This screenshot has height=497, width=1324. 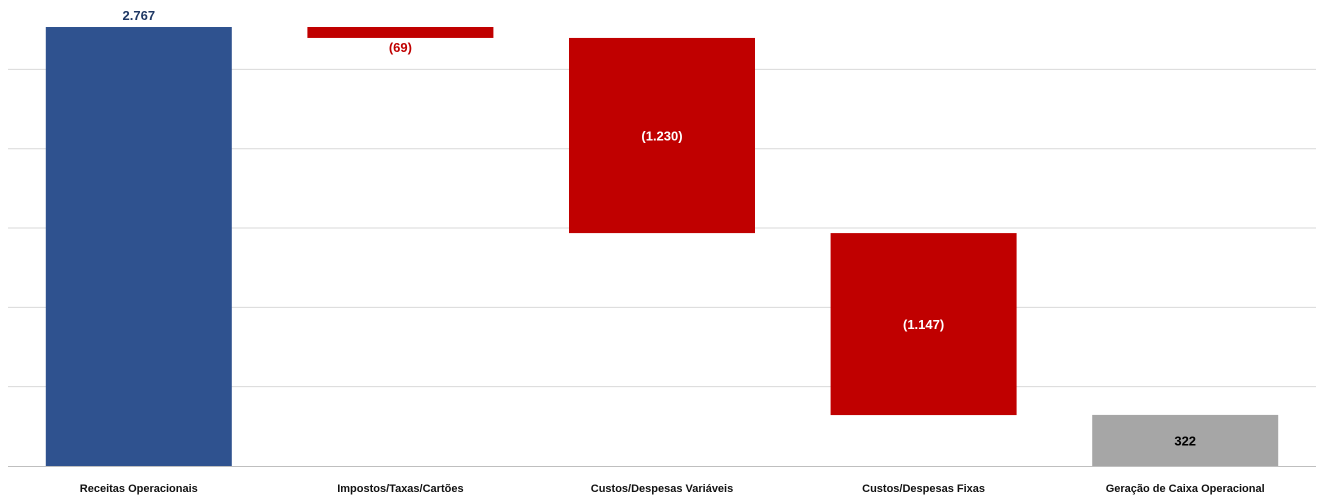 I want to click on value-label-2: (1.230), so click(x=661, y=136).